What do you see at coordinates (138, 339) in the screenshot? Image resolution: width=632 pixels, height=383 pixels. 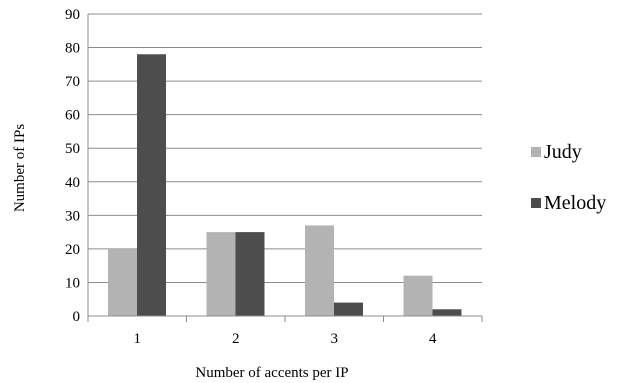 I see `x-tick-label: 1` at bounding box center [138, 339].